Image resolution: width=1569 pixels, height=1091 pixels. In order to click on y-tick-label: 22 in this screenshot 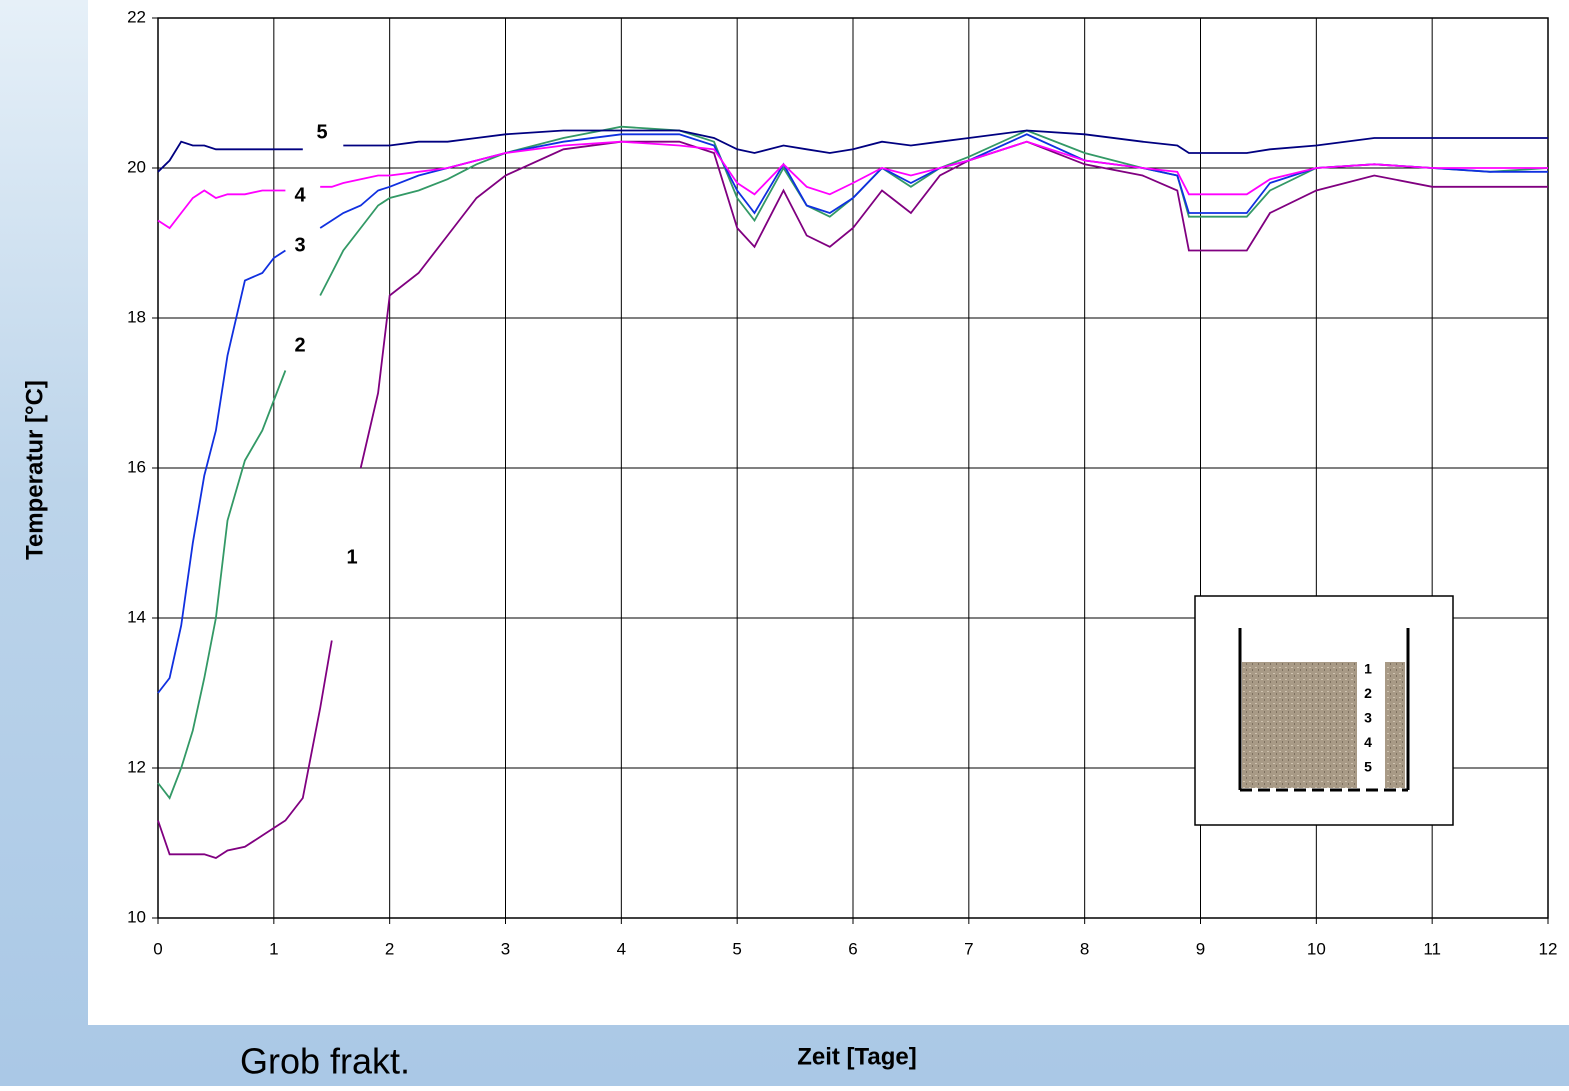, I will do `click(136, 16)`.